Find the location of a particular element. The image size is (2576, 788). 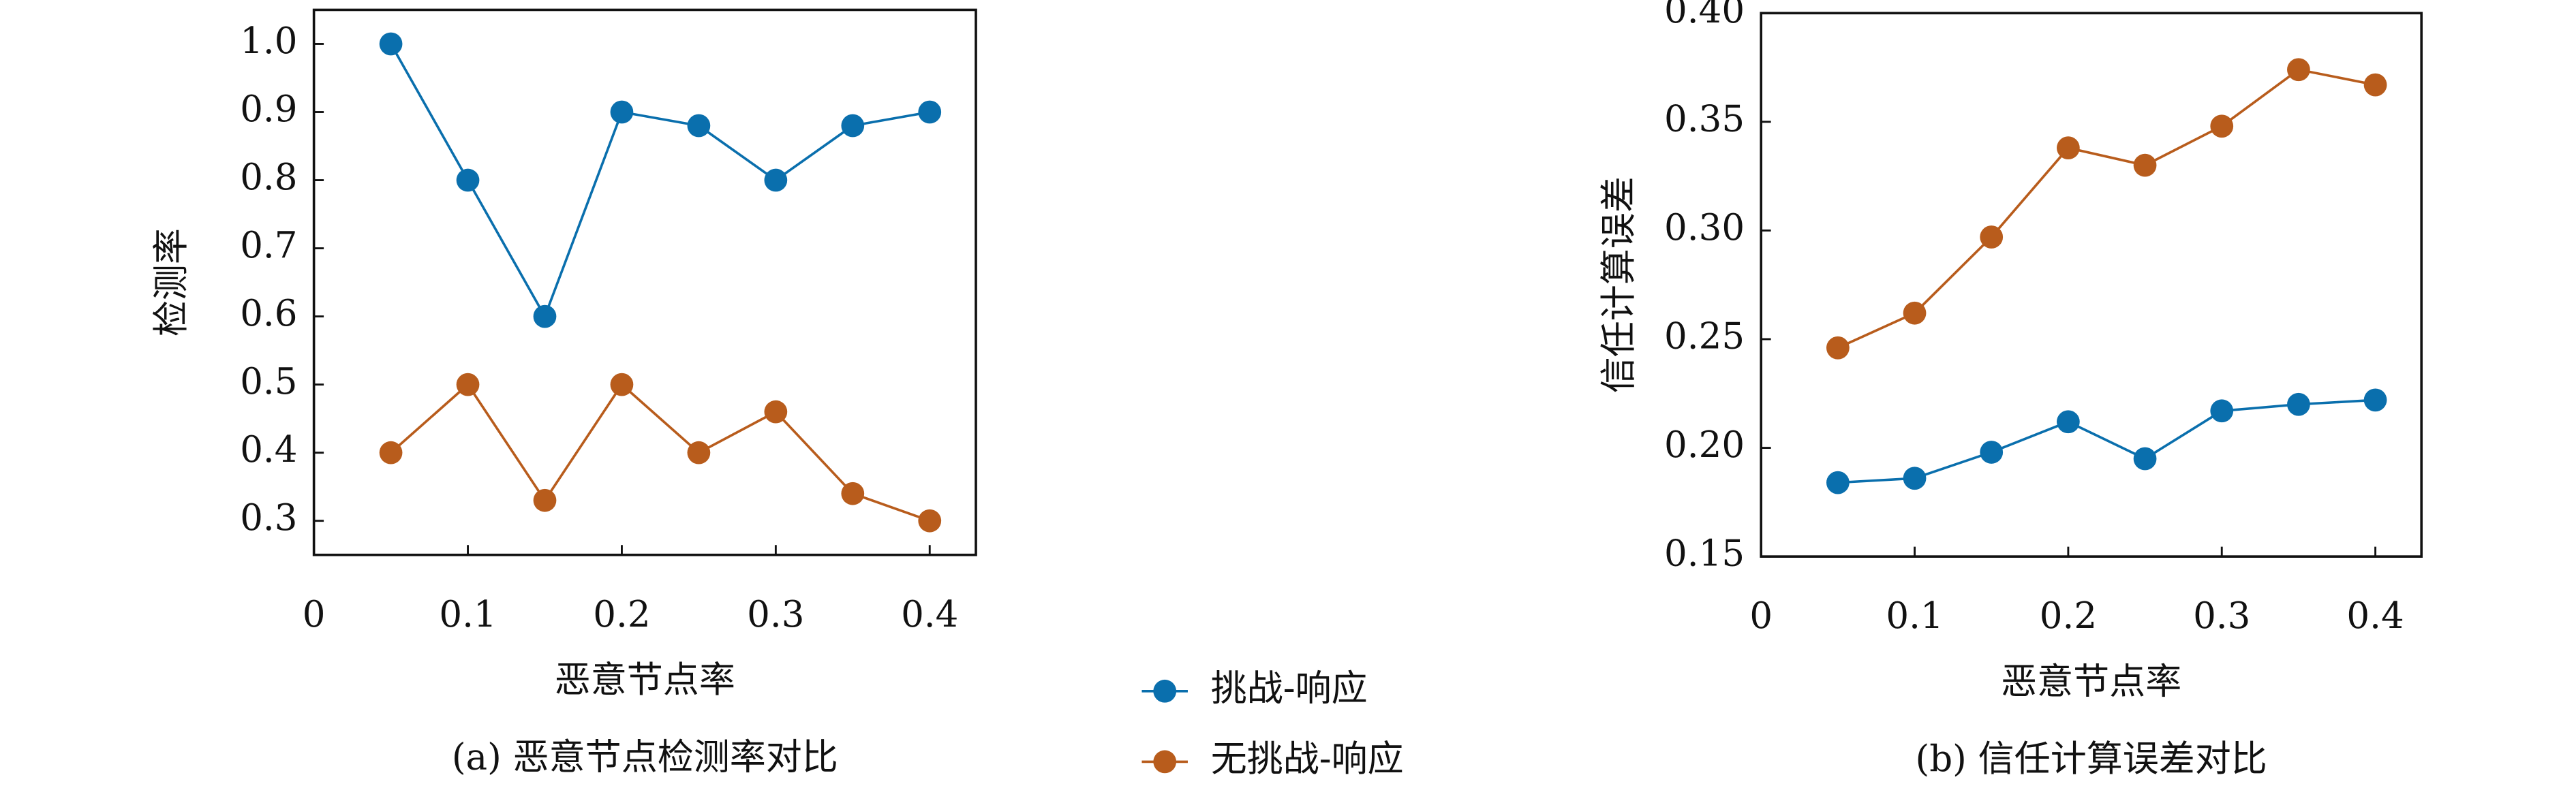

y-tick-label: 0.7 is located at coordinates (268, 245).